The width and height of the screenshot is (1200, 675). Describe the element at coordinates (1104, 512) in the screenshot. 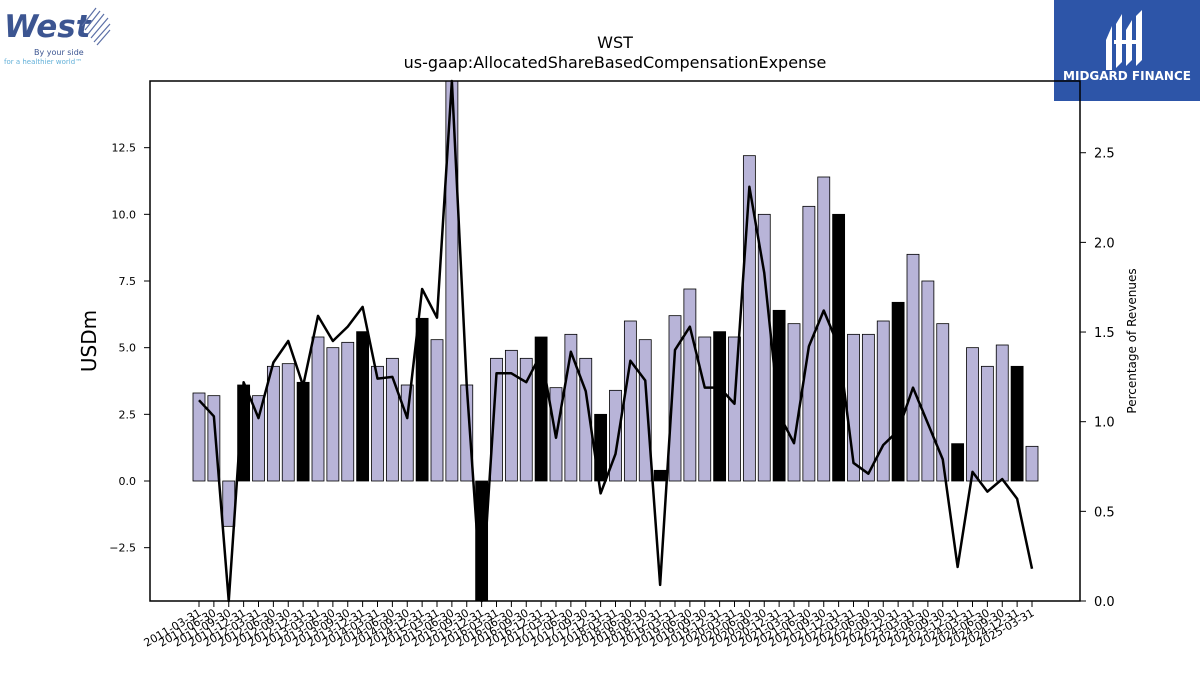

I see `y2-tick-label: 0.5` at that location.